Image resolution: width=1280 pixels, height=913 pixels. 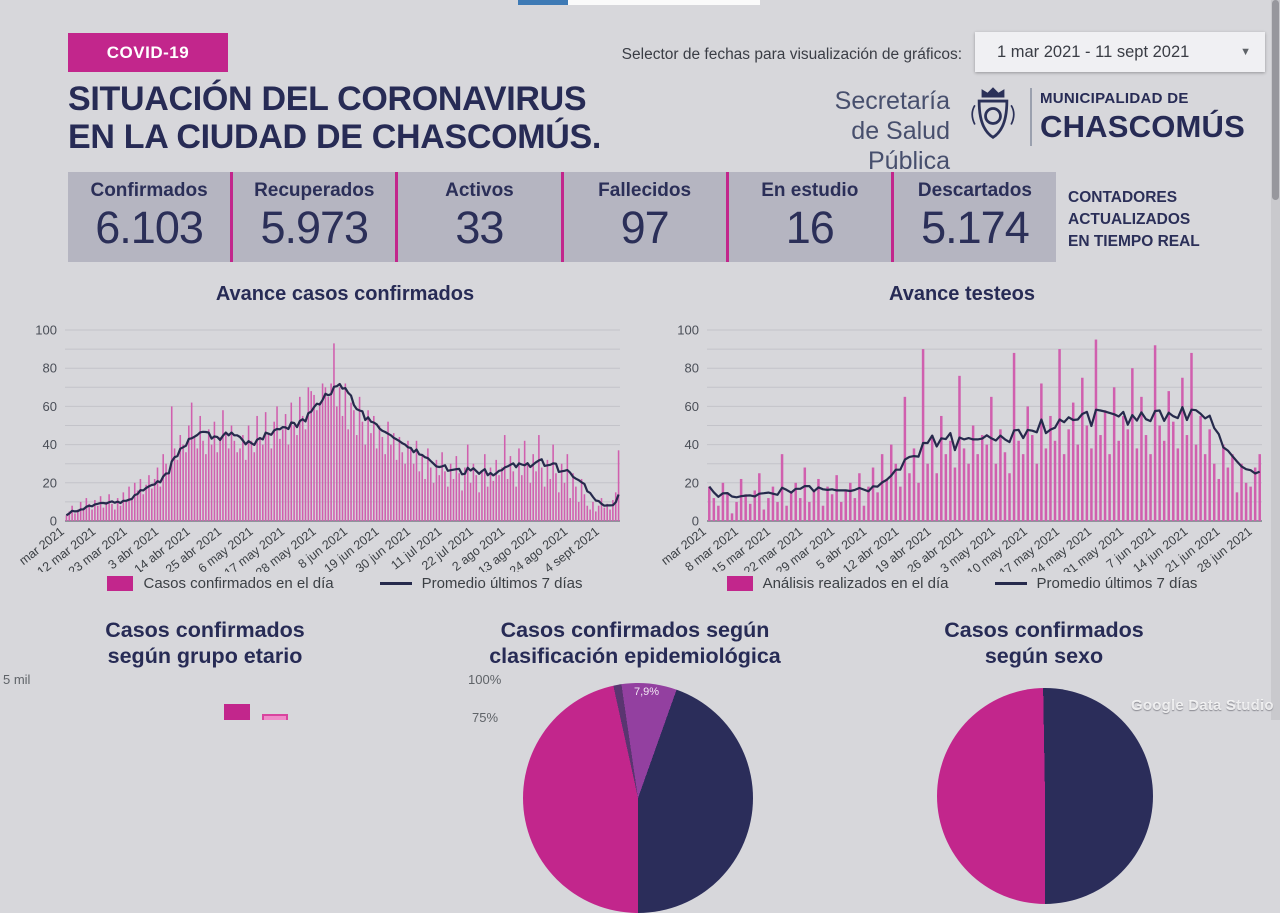 I want to click on secretaria-label: Secretaría de Salud Pública, so click(x=892, y=131).